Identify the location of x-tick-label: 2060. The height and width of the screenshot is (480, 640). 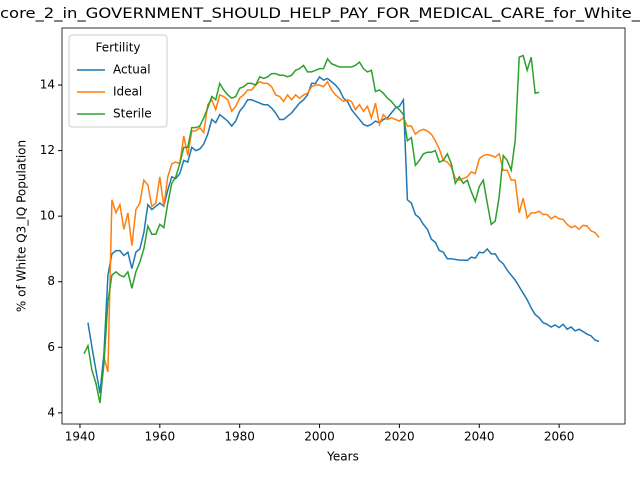
(559, 437).